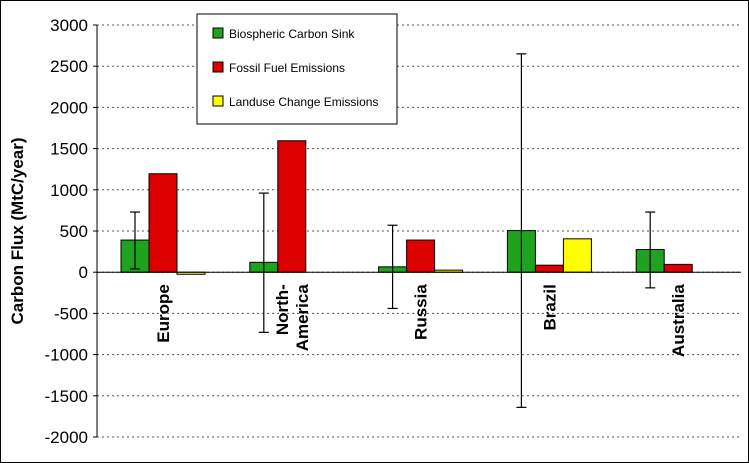 The image size is (749, 463). I want to click on legend-label: Biospheric Carbon Sink, so click(292, 34).